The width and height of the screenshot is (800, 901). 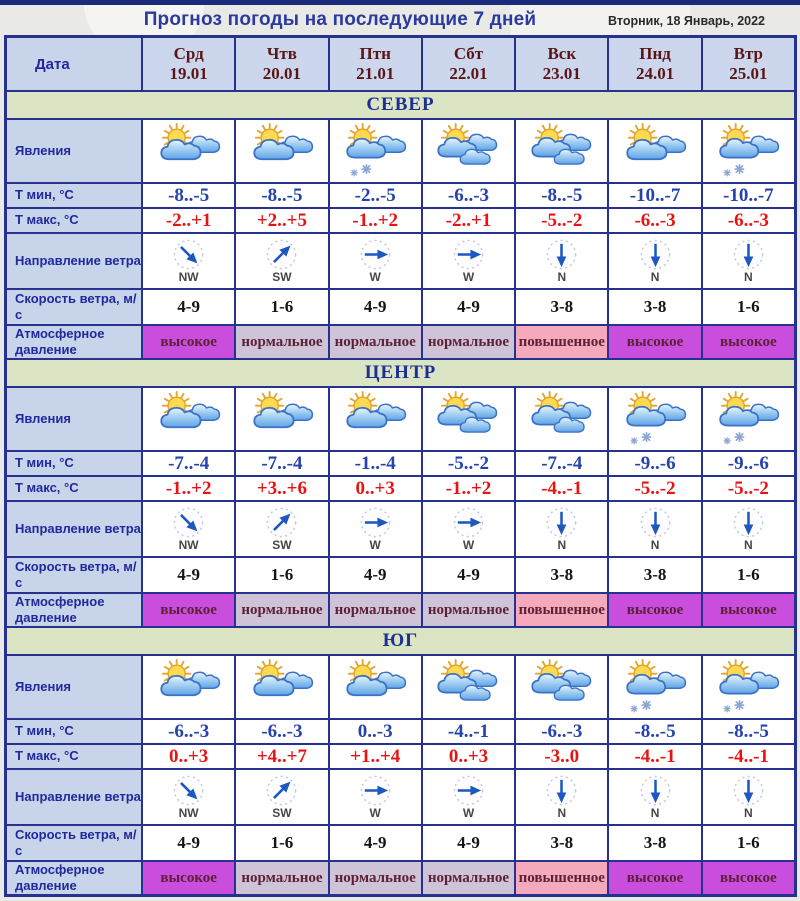 What do you see at coordinates (400, 2) in the screenshot?
I see `top-border-bar` at bounding box center [400, 2].